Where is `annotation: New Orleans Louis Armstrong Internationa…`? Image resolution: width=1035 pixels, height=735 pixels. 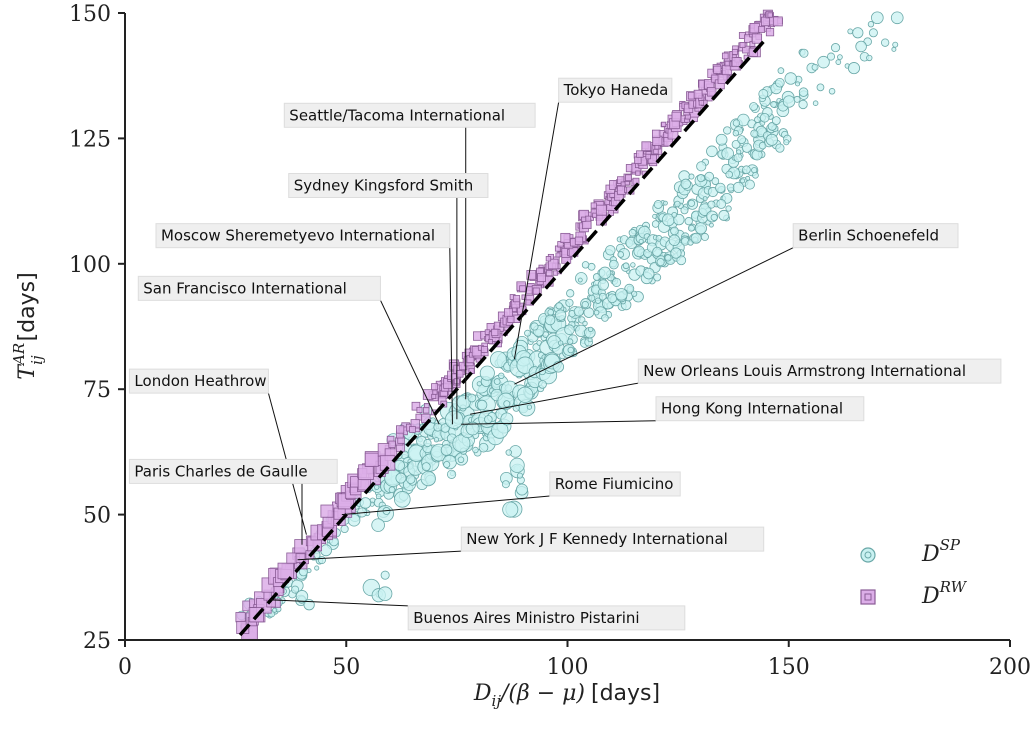
annotation: New Orleans Louis Armstrong Internationa… is located at coordinates (736, 386).